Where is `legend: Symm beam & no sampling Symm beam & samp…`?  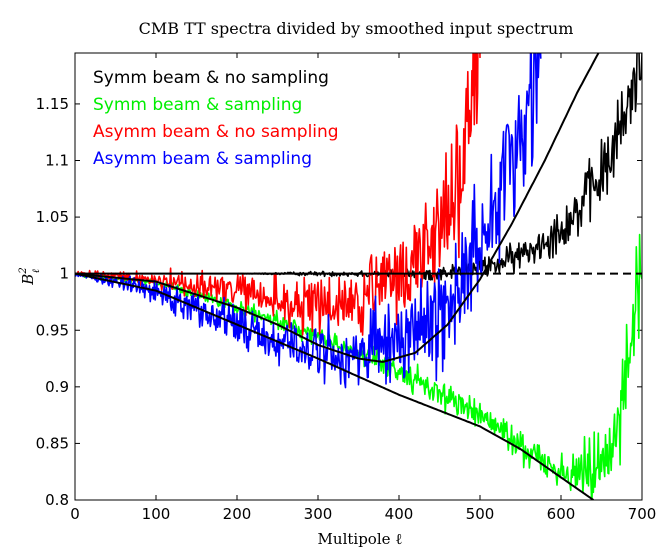 legend: Symm beam & no sampling Symm beam & samp… is located at coordinates (216, 118).